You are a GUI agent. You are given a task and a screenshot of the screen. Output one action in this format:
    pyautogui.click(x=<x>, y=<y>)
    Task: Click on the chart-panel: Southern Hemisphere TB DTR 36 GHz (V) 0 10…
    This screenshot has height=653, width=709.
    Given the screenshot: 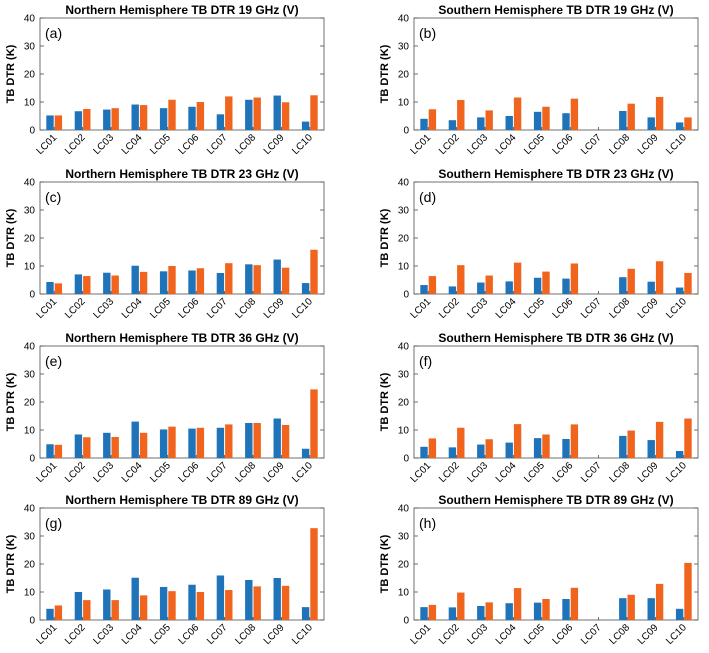 What is the action you would take?
    pyautogui.click(x=539, y=408)
    